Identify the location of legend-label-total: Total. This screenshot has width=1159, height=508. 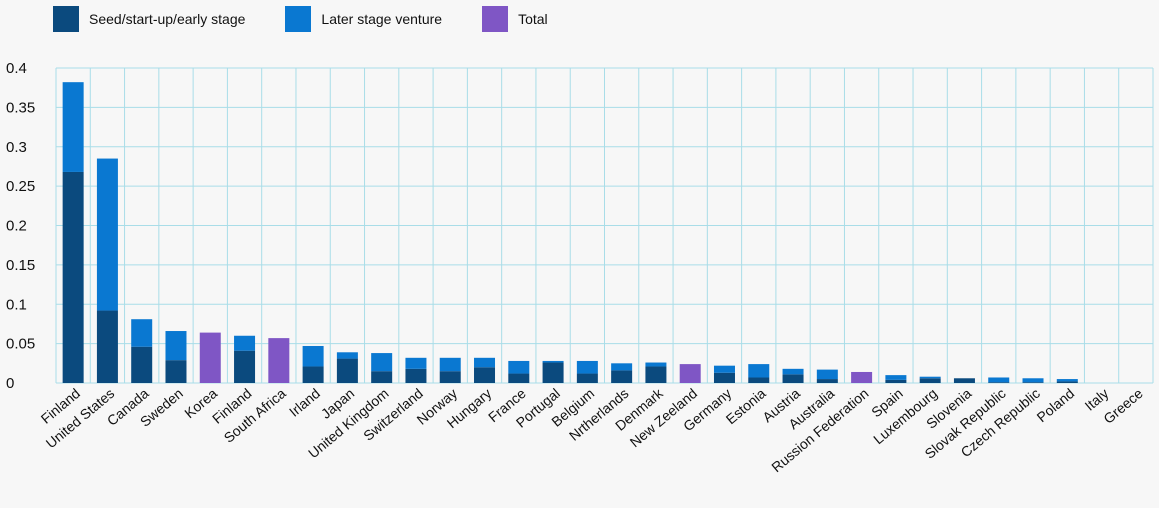
(533, 19).